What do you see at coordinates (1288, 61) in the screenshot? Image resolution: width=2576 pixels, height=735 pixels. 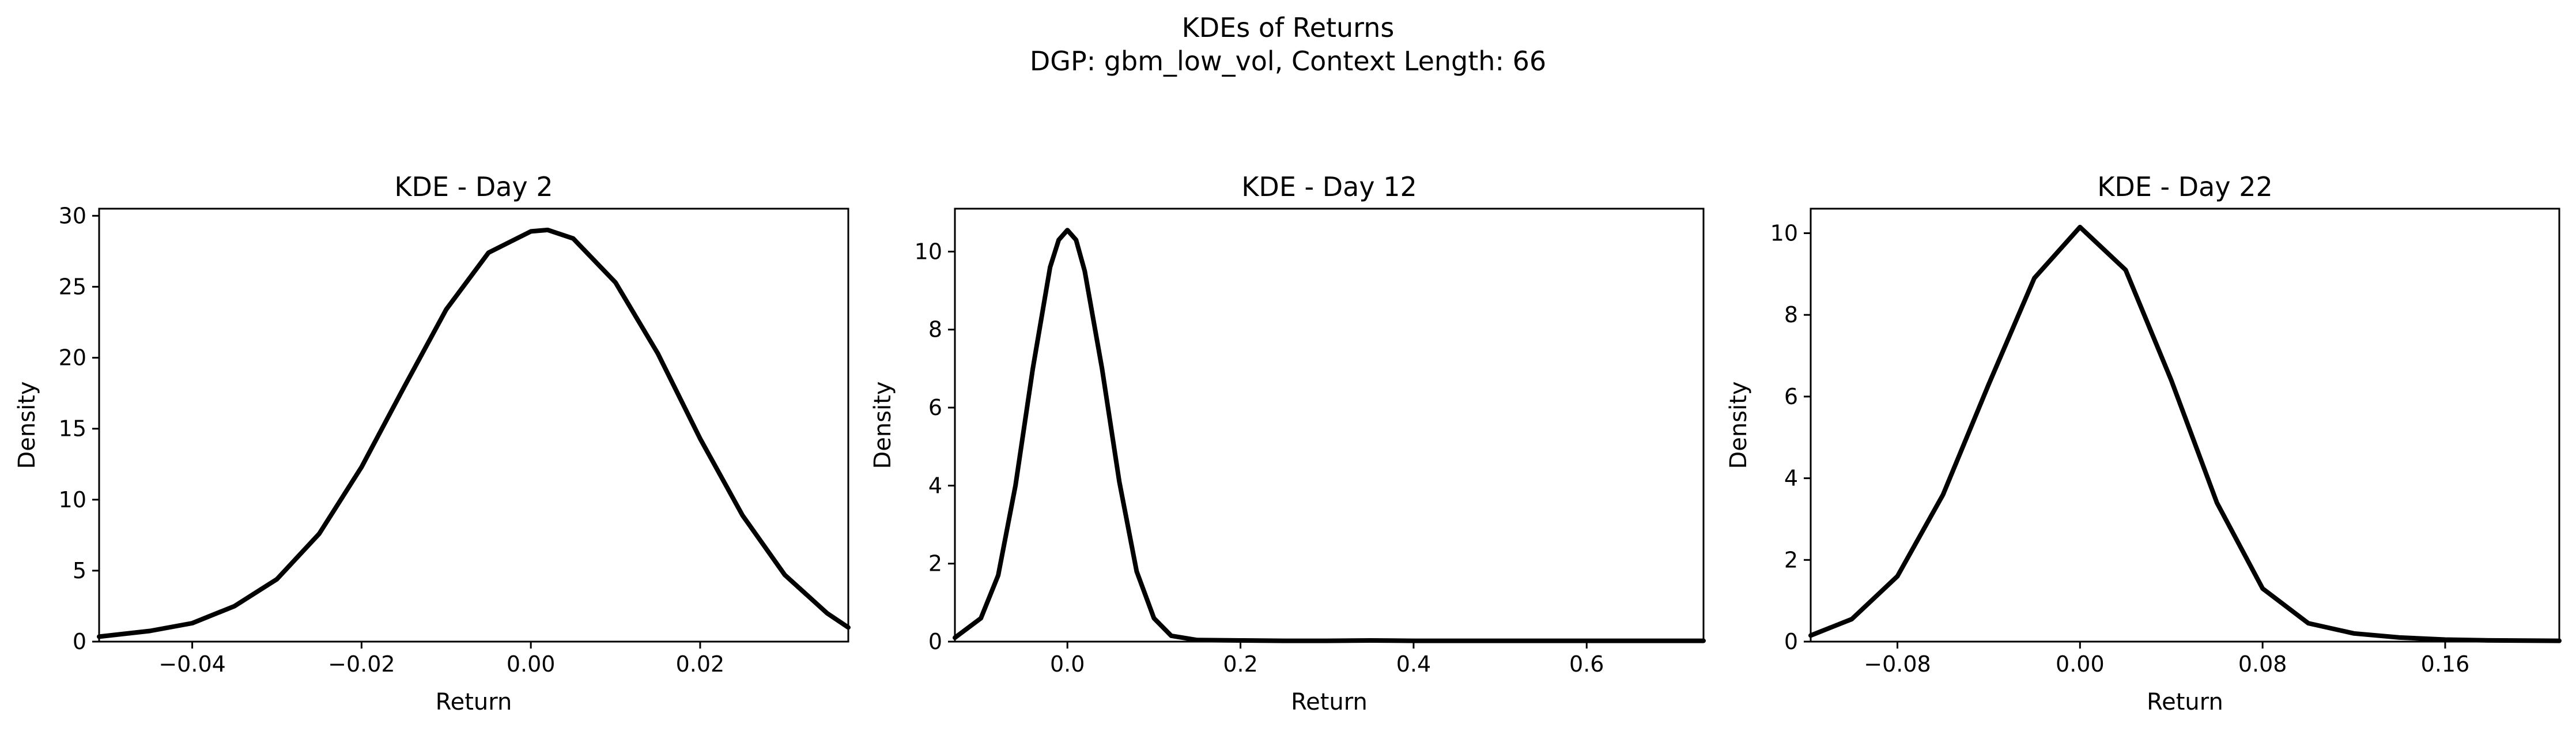 I see `figure-subtitle: DGP: gbm_low_vol, Context Length: 66` at bounding box center [1288, 61].